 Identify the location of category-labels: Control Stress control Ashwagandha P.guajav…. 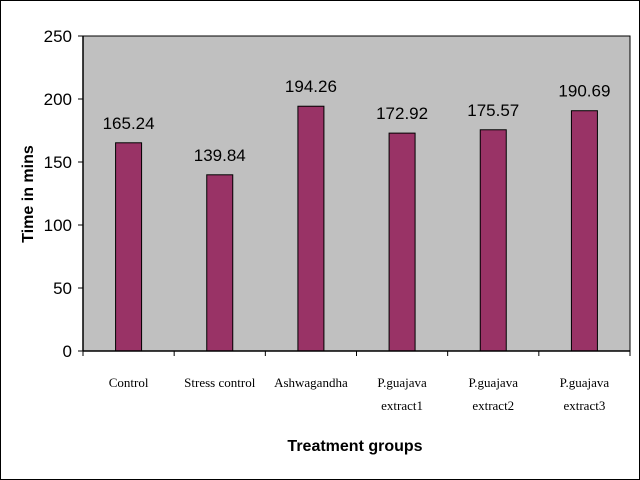
(359, 394).